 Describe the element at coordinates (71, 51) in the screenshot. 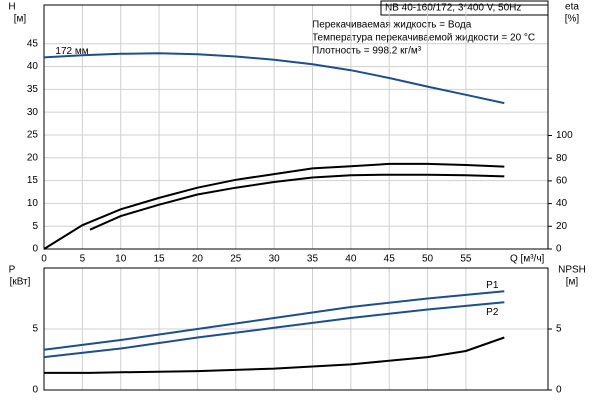

I see `series-label: 172 мм` at that location.